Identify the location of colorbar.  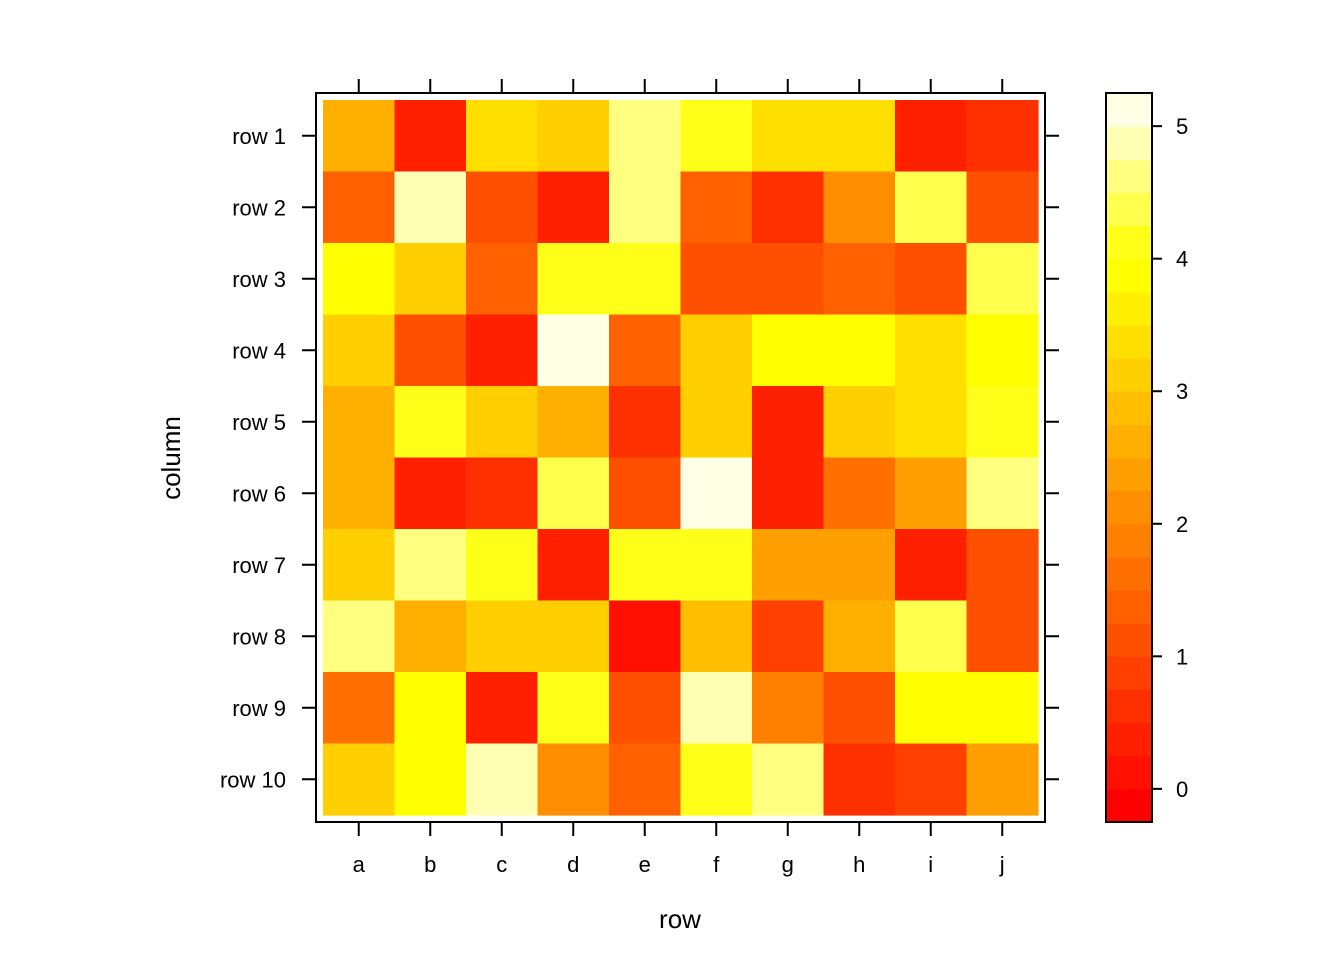
(1129, 458).